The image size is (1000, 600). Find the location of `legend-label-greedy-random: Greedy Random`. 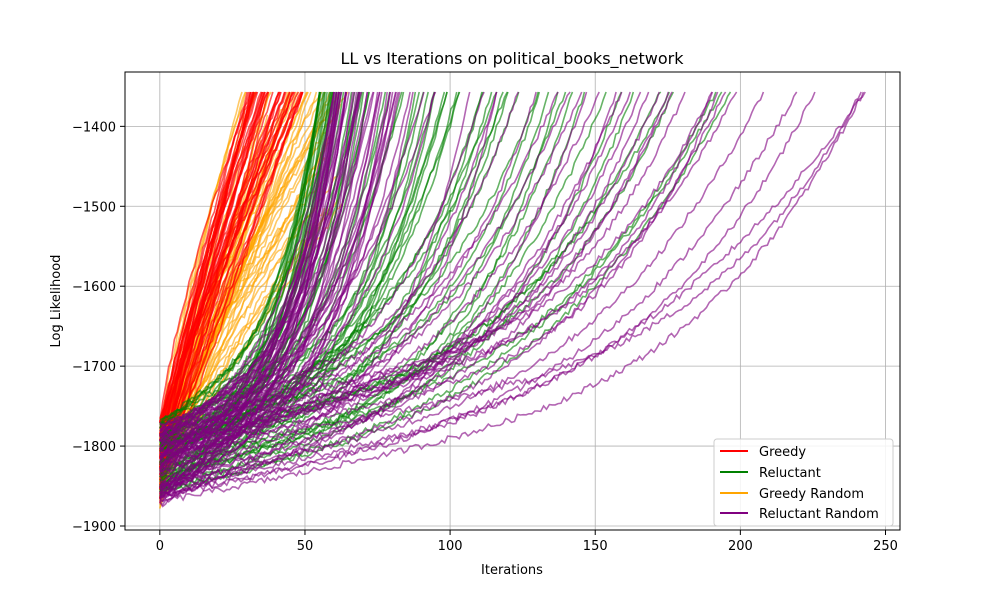

legend-label-greedy-random: Greedy Random is located at coordinates (811, 494).